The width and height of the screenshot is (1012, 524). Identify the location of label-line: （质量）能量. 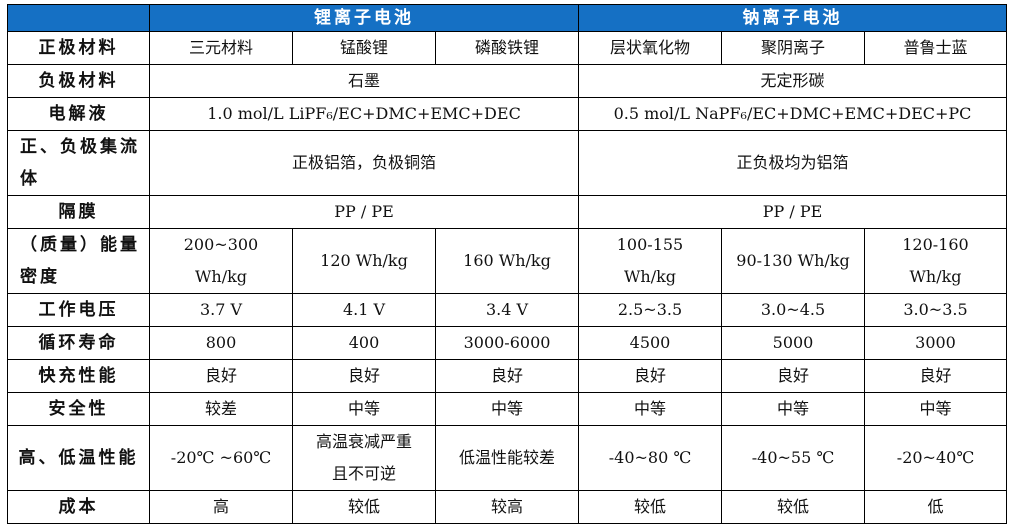
(80, 245).